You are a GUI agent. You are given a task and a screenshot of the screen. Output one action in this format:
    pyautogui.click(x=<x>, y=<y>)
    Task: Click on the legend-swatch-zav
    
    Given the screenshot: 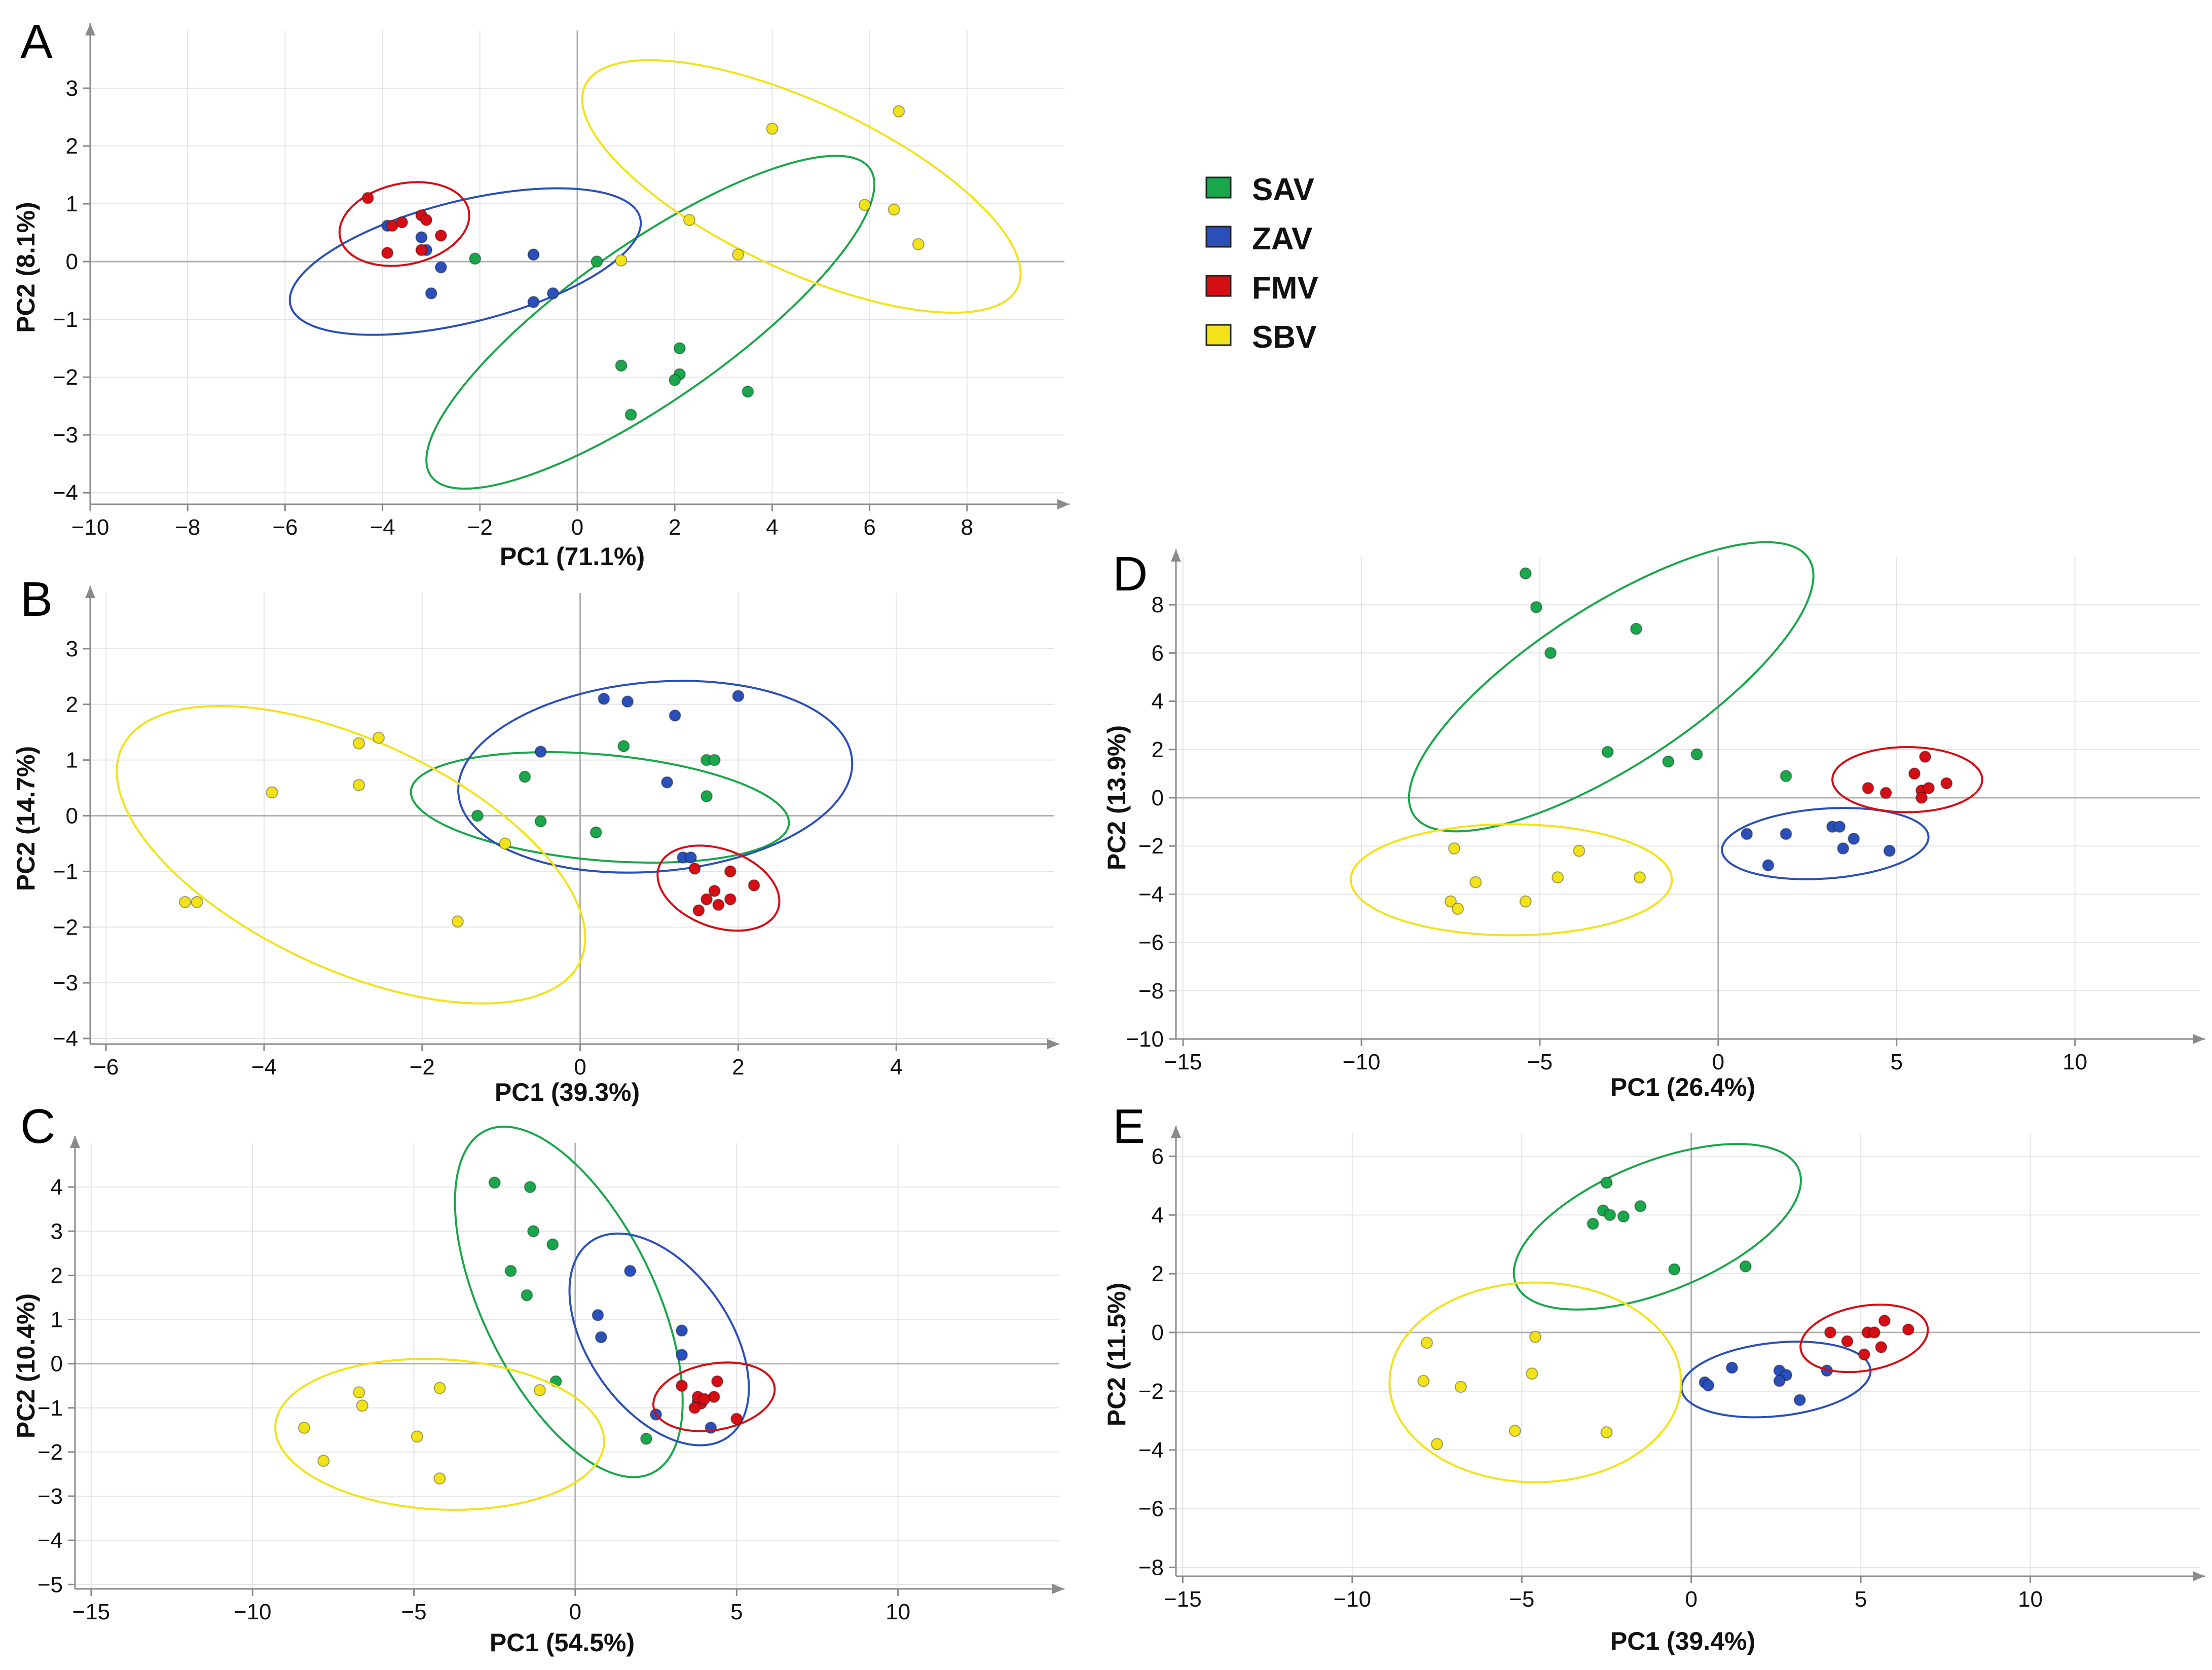 What is the action you would take?
    pyautogui.click(x=1219, y=237)
    